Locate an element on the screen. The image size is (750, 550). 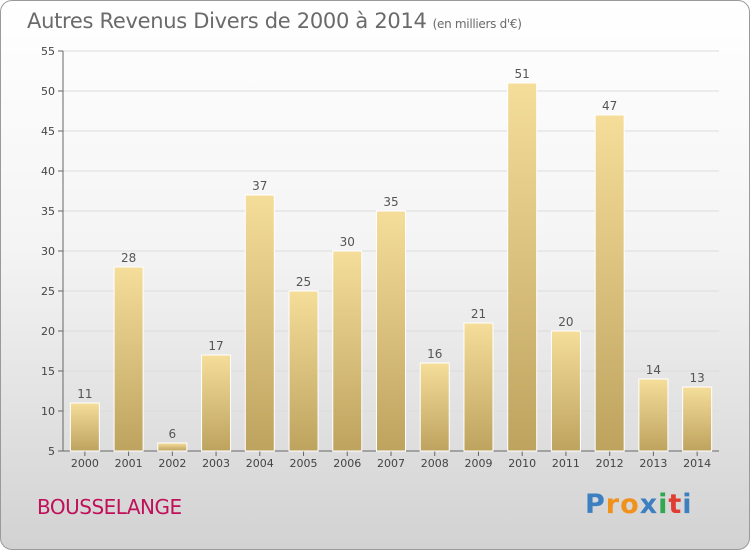
logo-letter: x is located at coordinates (649, 504).